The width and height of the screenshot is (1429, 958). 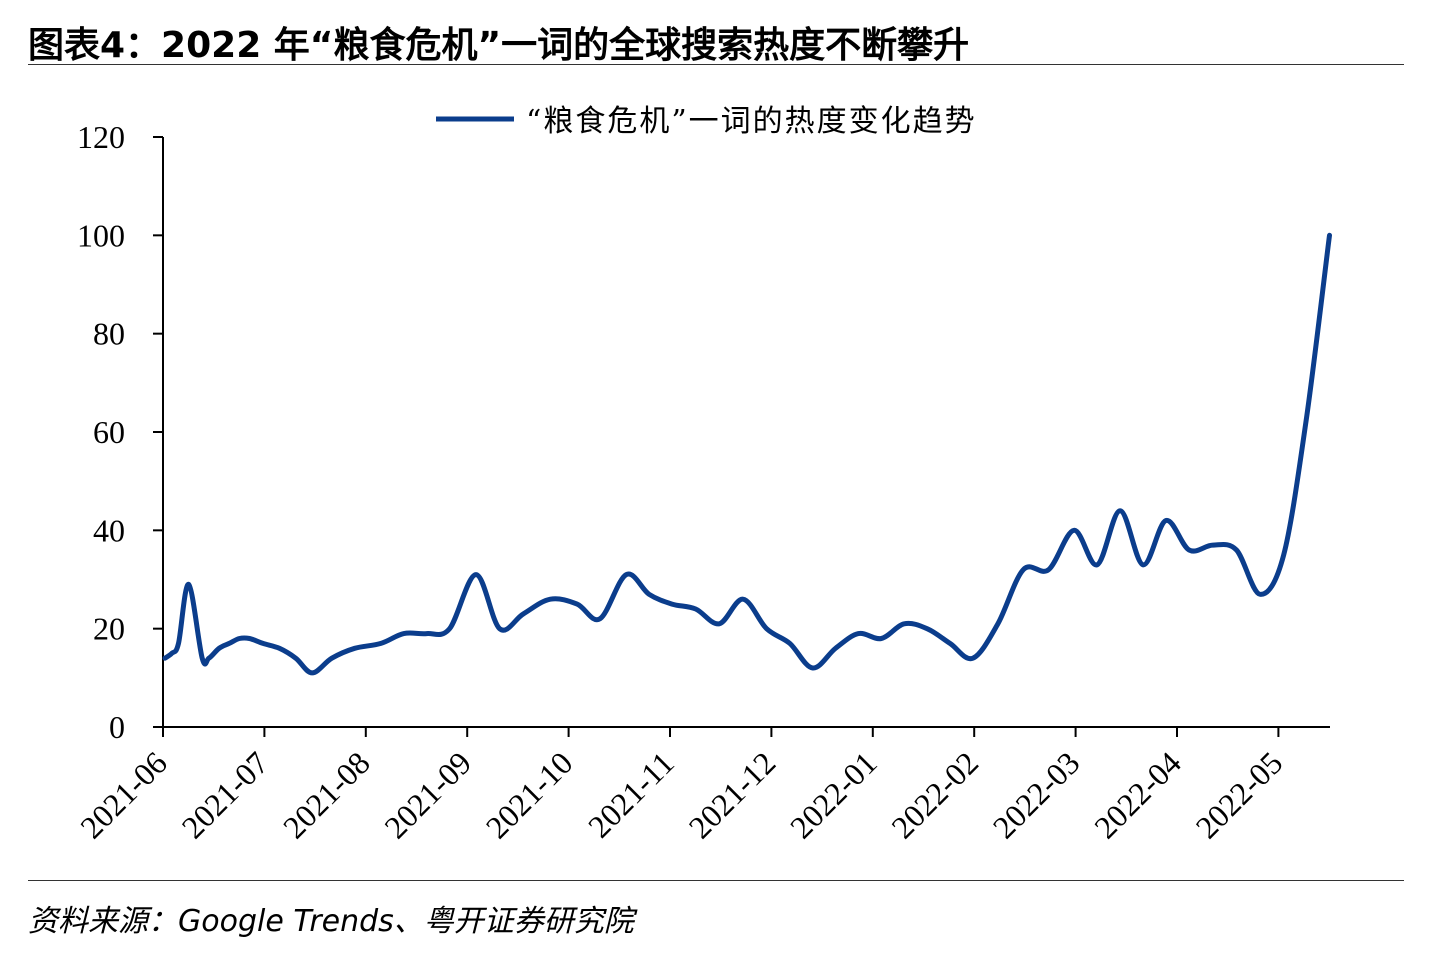 What do you see at coordinates (631, 794) in the screenshot?
I see `x-tick-label: 2021-11` at bounding box center [631, 794].